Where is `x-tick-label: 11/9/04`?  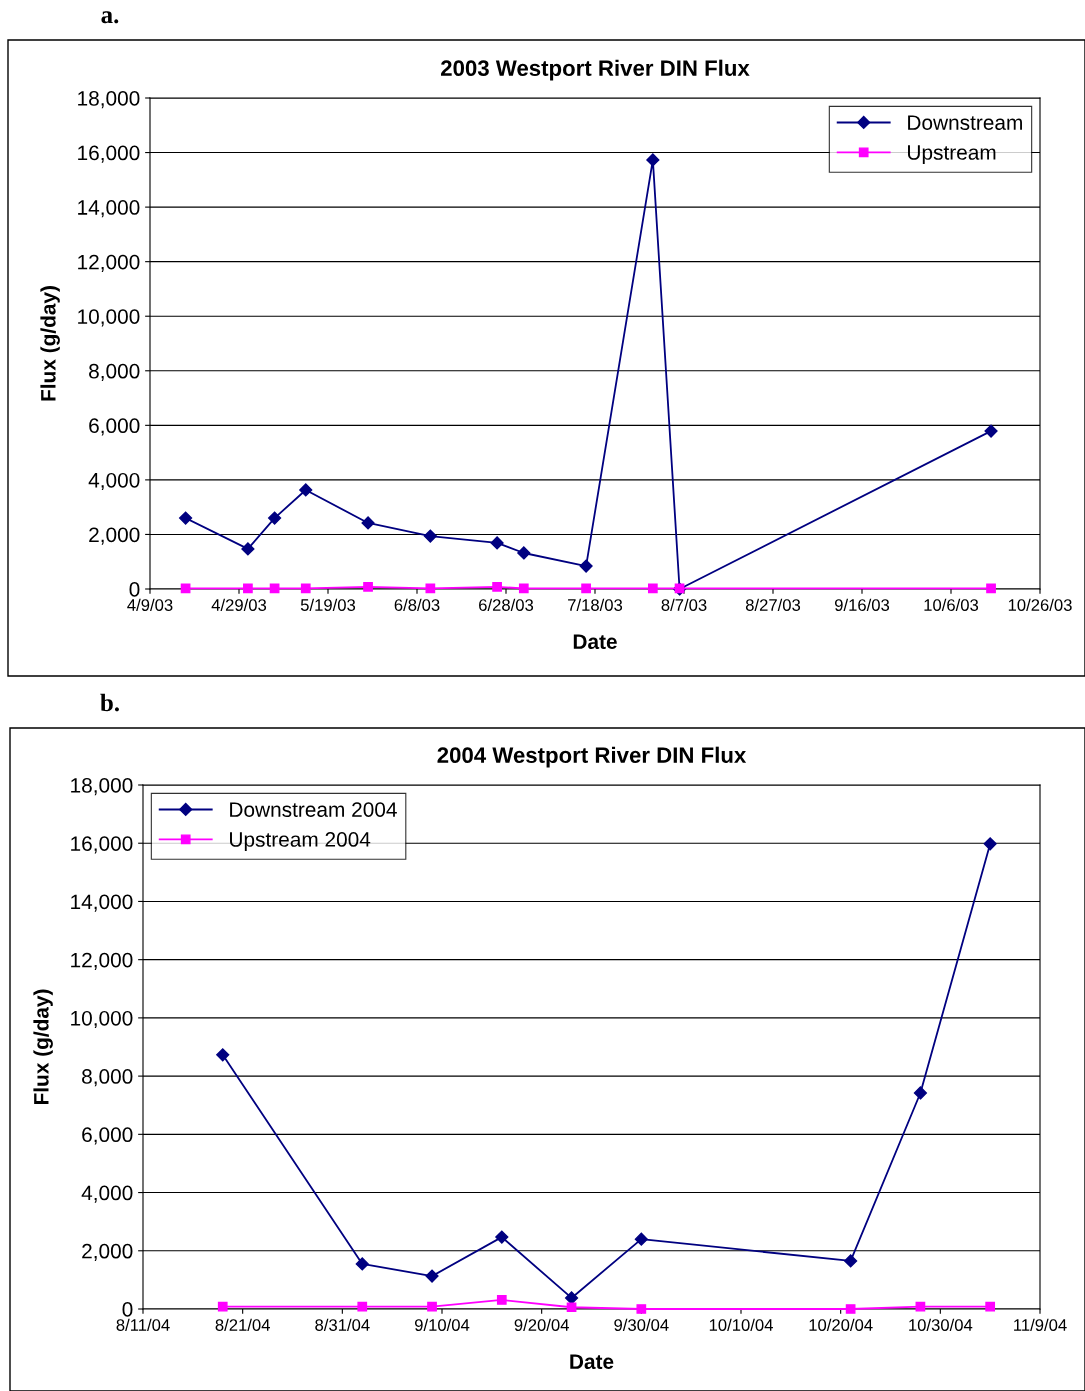
x-tick-label: 11/9/04 is located at coordinates (1040, 1324).